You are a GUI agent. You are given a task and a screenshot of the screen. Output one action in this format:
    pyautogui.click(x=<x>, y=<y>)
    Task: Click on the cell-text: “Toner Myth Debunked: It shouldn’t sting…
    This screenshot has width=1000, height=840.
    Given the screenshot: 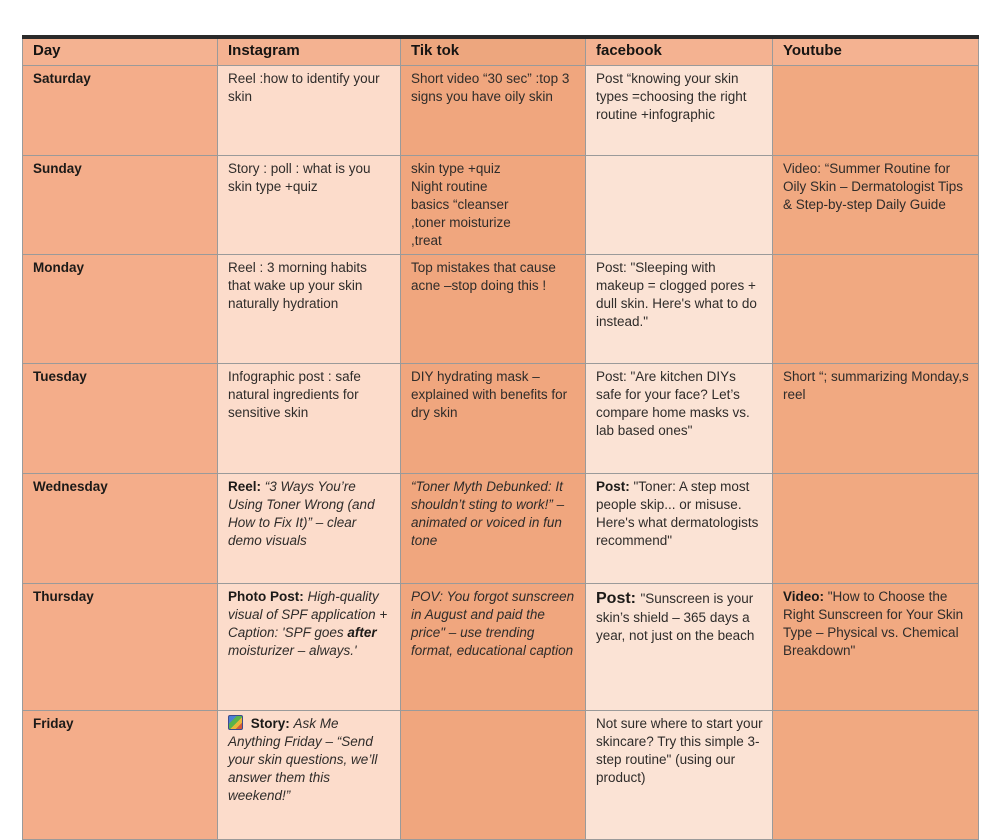 What is the action you would take?
    pyautogui.click(x=488, y=513)
    